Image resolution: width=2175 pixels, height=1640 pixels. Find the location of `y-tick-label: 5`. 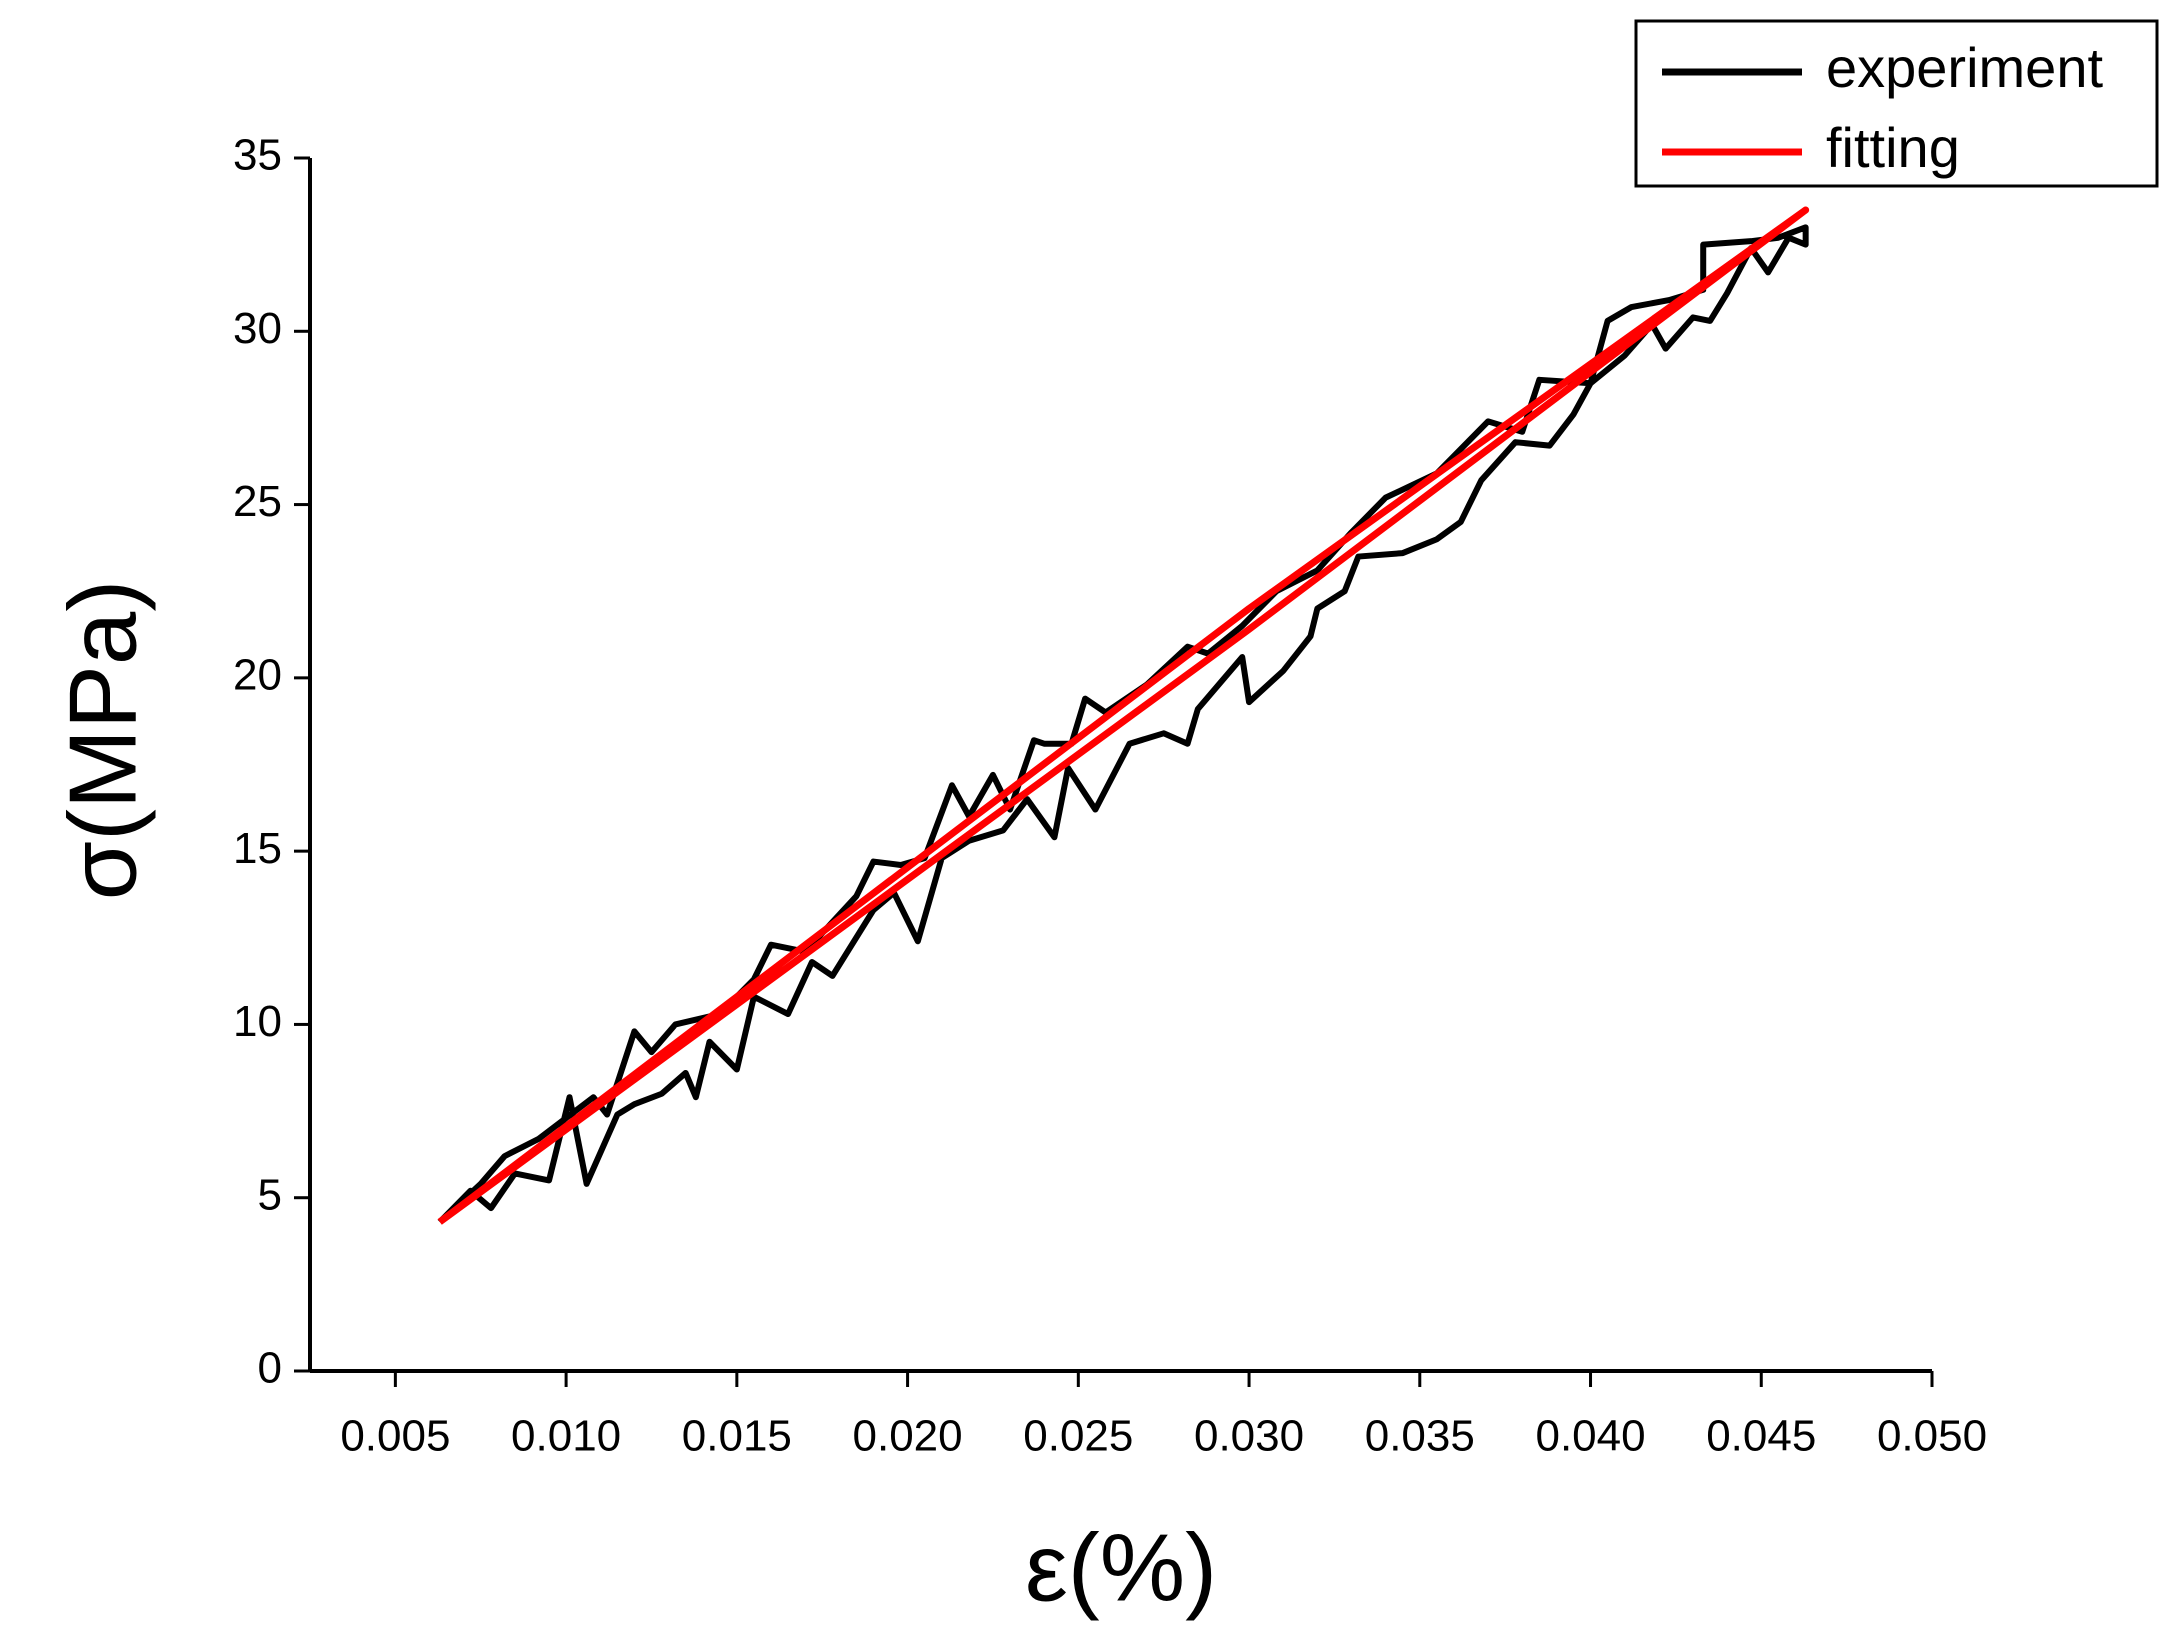

y-tick-label: 5 is located at coordinates (270, 1194).